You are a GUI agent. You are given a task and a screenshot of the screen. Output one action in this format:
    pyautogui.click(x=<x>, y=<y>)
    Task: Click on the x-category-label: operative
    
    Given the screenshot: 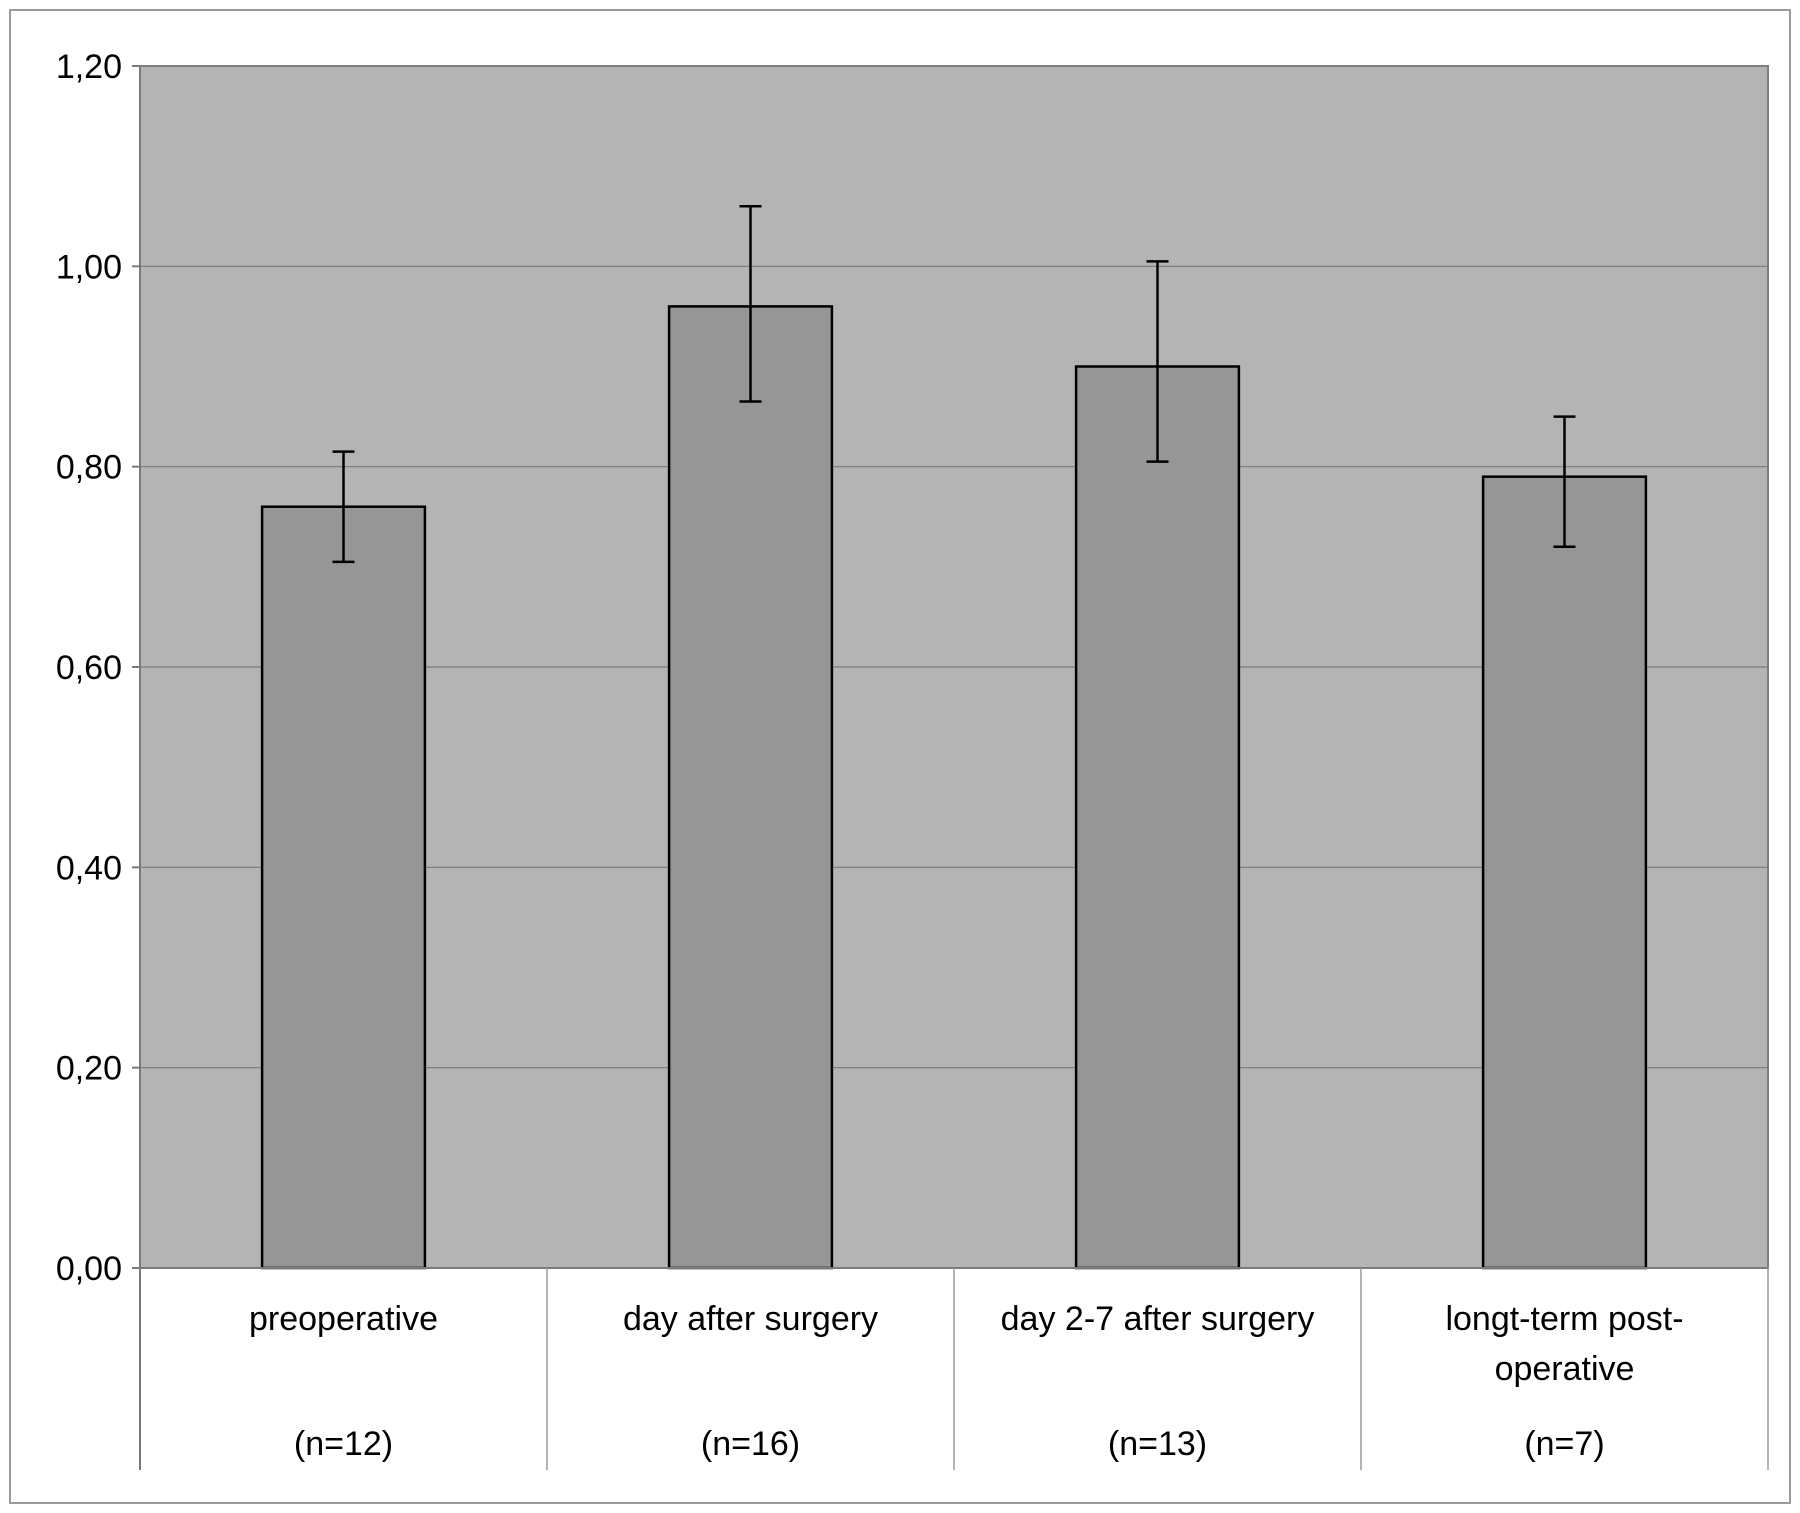 What is the action you would take?
    pyautogui.click(x=1565, y=1369)
    